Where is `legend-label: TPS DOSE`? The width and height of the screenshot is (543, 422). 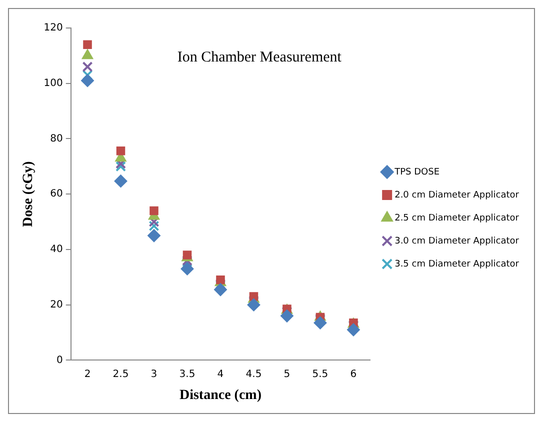
legend-label: TPS DOSE is located at coordinates (417, 172).